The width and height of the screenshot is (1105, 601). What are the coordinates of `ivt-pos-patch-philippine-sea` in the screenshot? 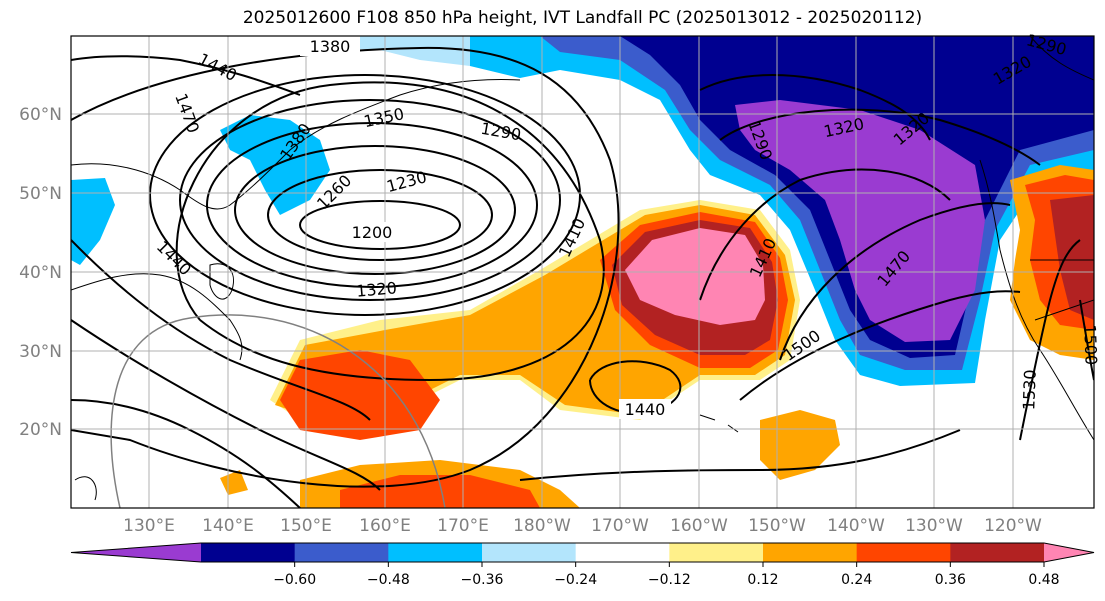 It's located at (360, 395).